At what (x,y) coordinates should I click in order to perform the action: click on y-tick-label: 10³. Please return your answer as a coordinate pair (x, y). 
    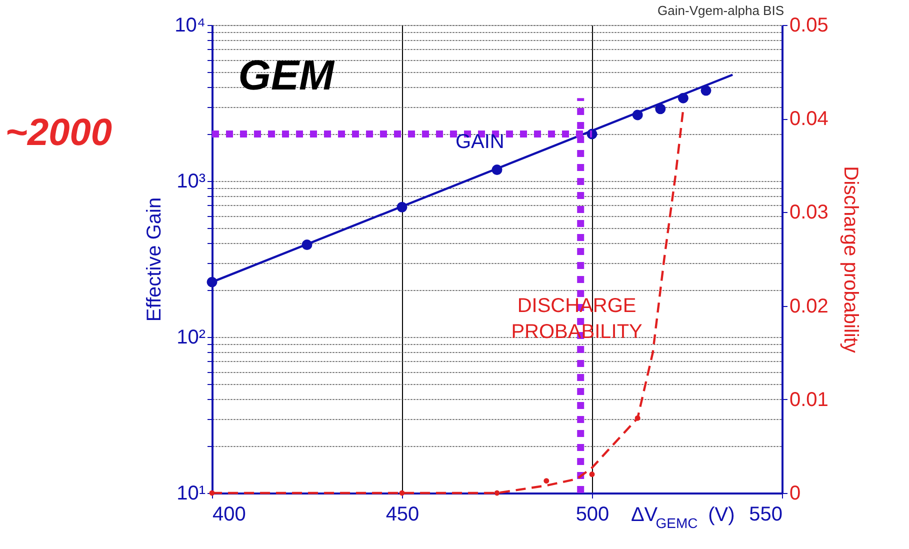
    Looking at the image, I should click on (191, 181).